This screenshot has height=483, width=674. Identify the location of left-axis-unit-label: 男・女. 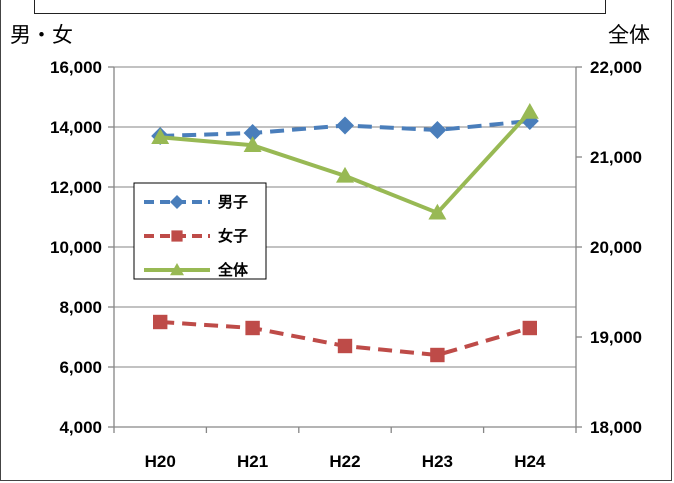
(41, 35).